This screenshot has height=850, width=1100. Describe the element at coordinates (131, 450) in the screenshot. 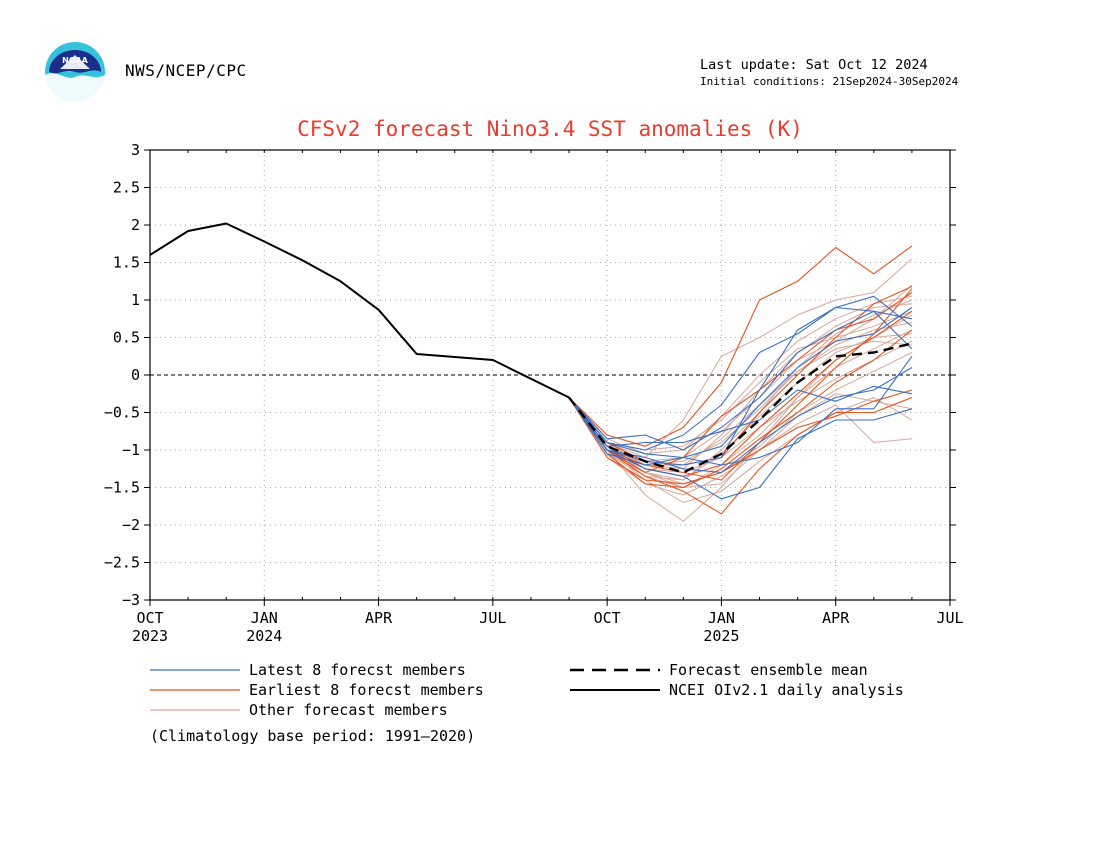

I see `y-tick-label: −1` at that location.